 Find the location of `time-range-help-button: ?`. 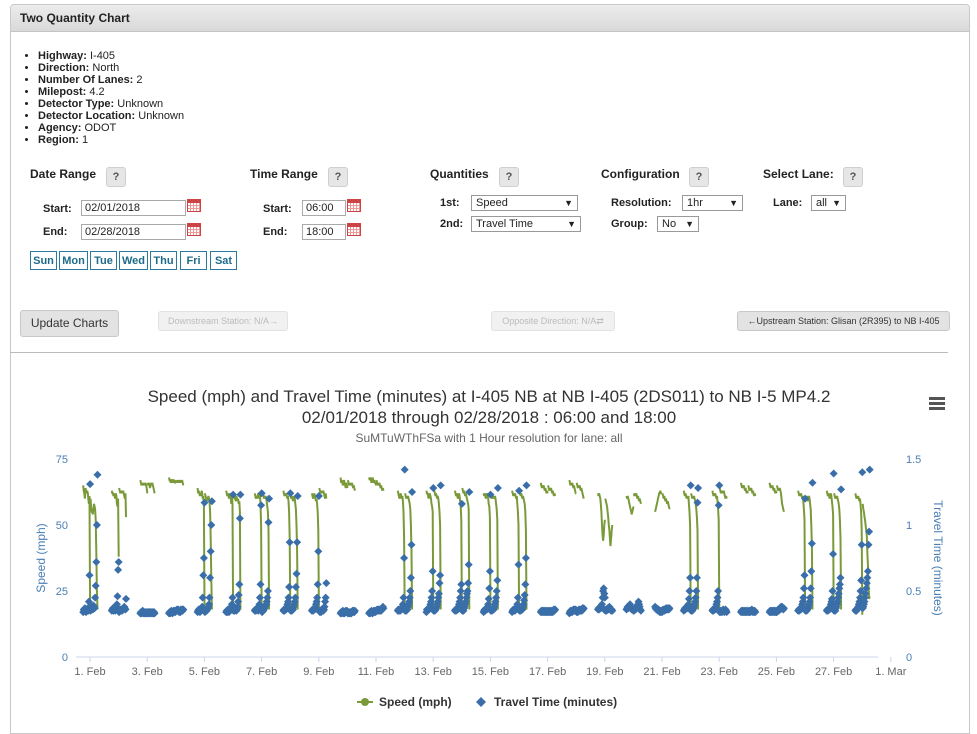

time-range-help-button: ? is located at coordinates (338, 177).